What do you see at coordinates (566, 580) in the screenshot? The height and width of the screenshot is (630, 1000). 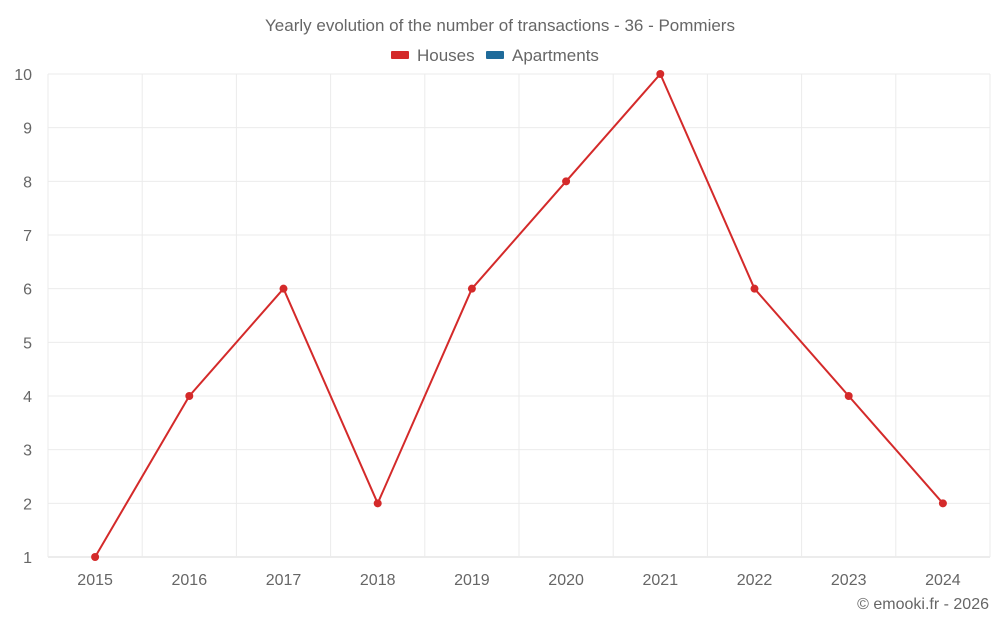 I see `x-tick-label: 2020` at bounding box center [566, 580].